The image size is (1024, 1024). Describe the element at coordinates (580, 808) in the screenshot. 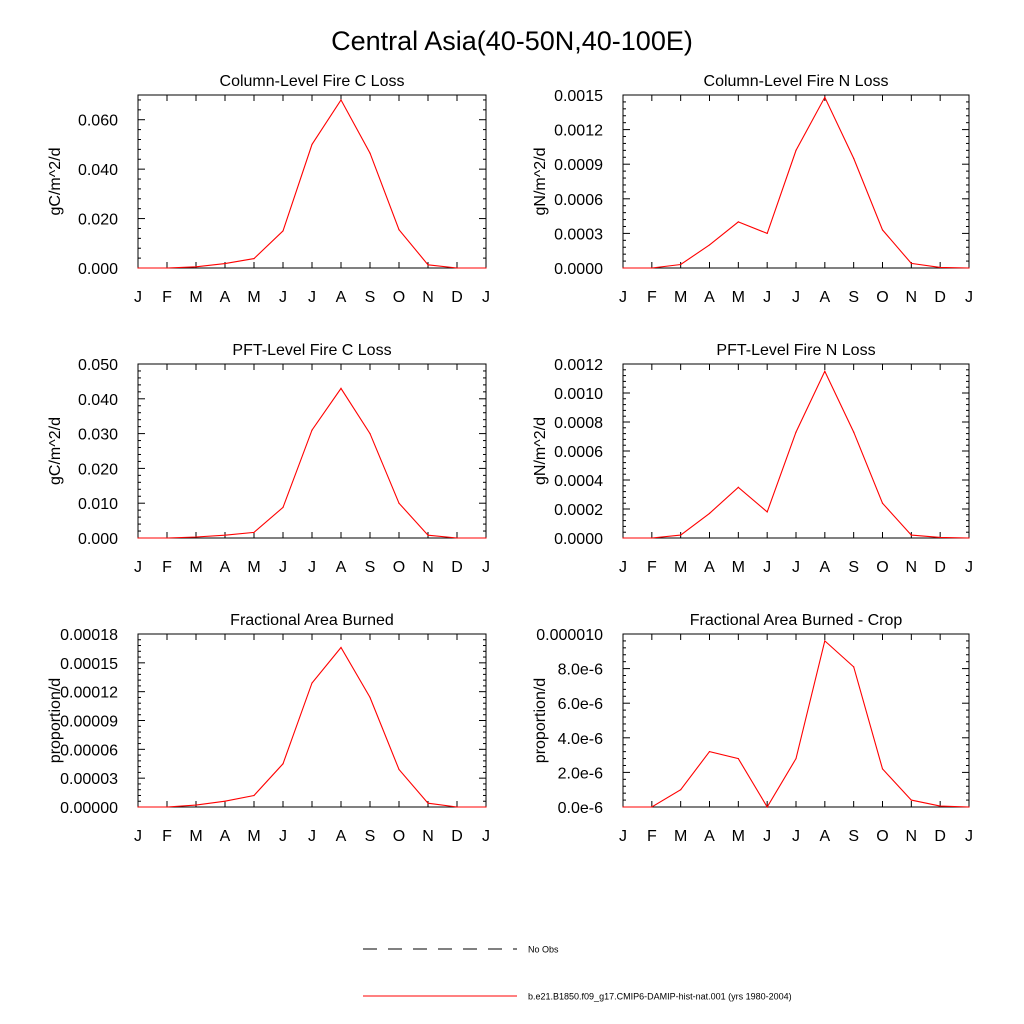

I see `y-tick-label: 0.0e-6` at that location.